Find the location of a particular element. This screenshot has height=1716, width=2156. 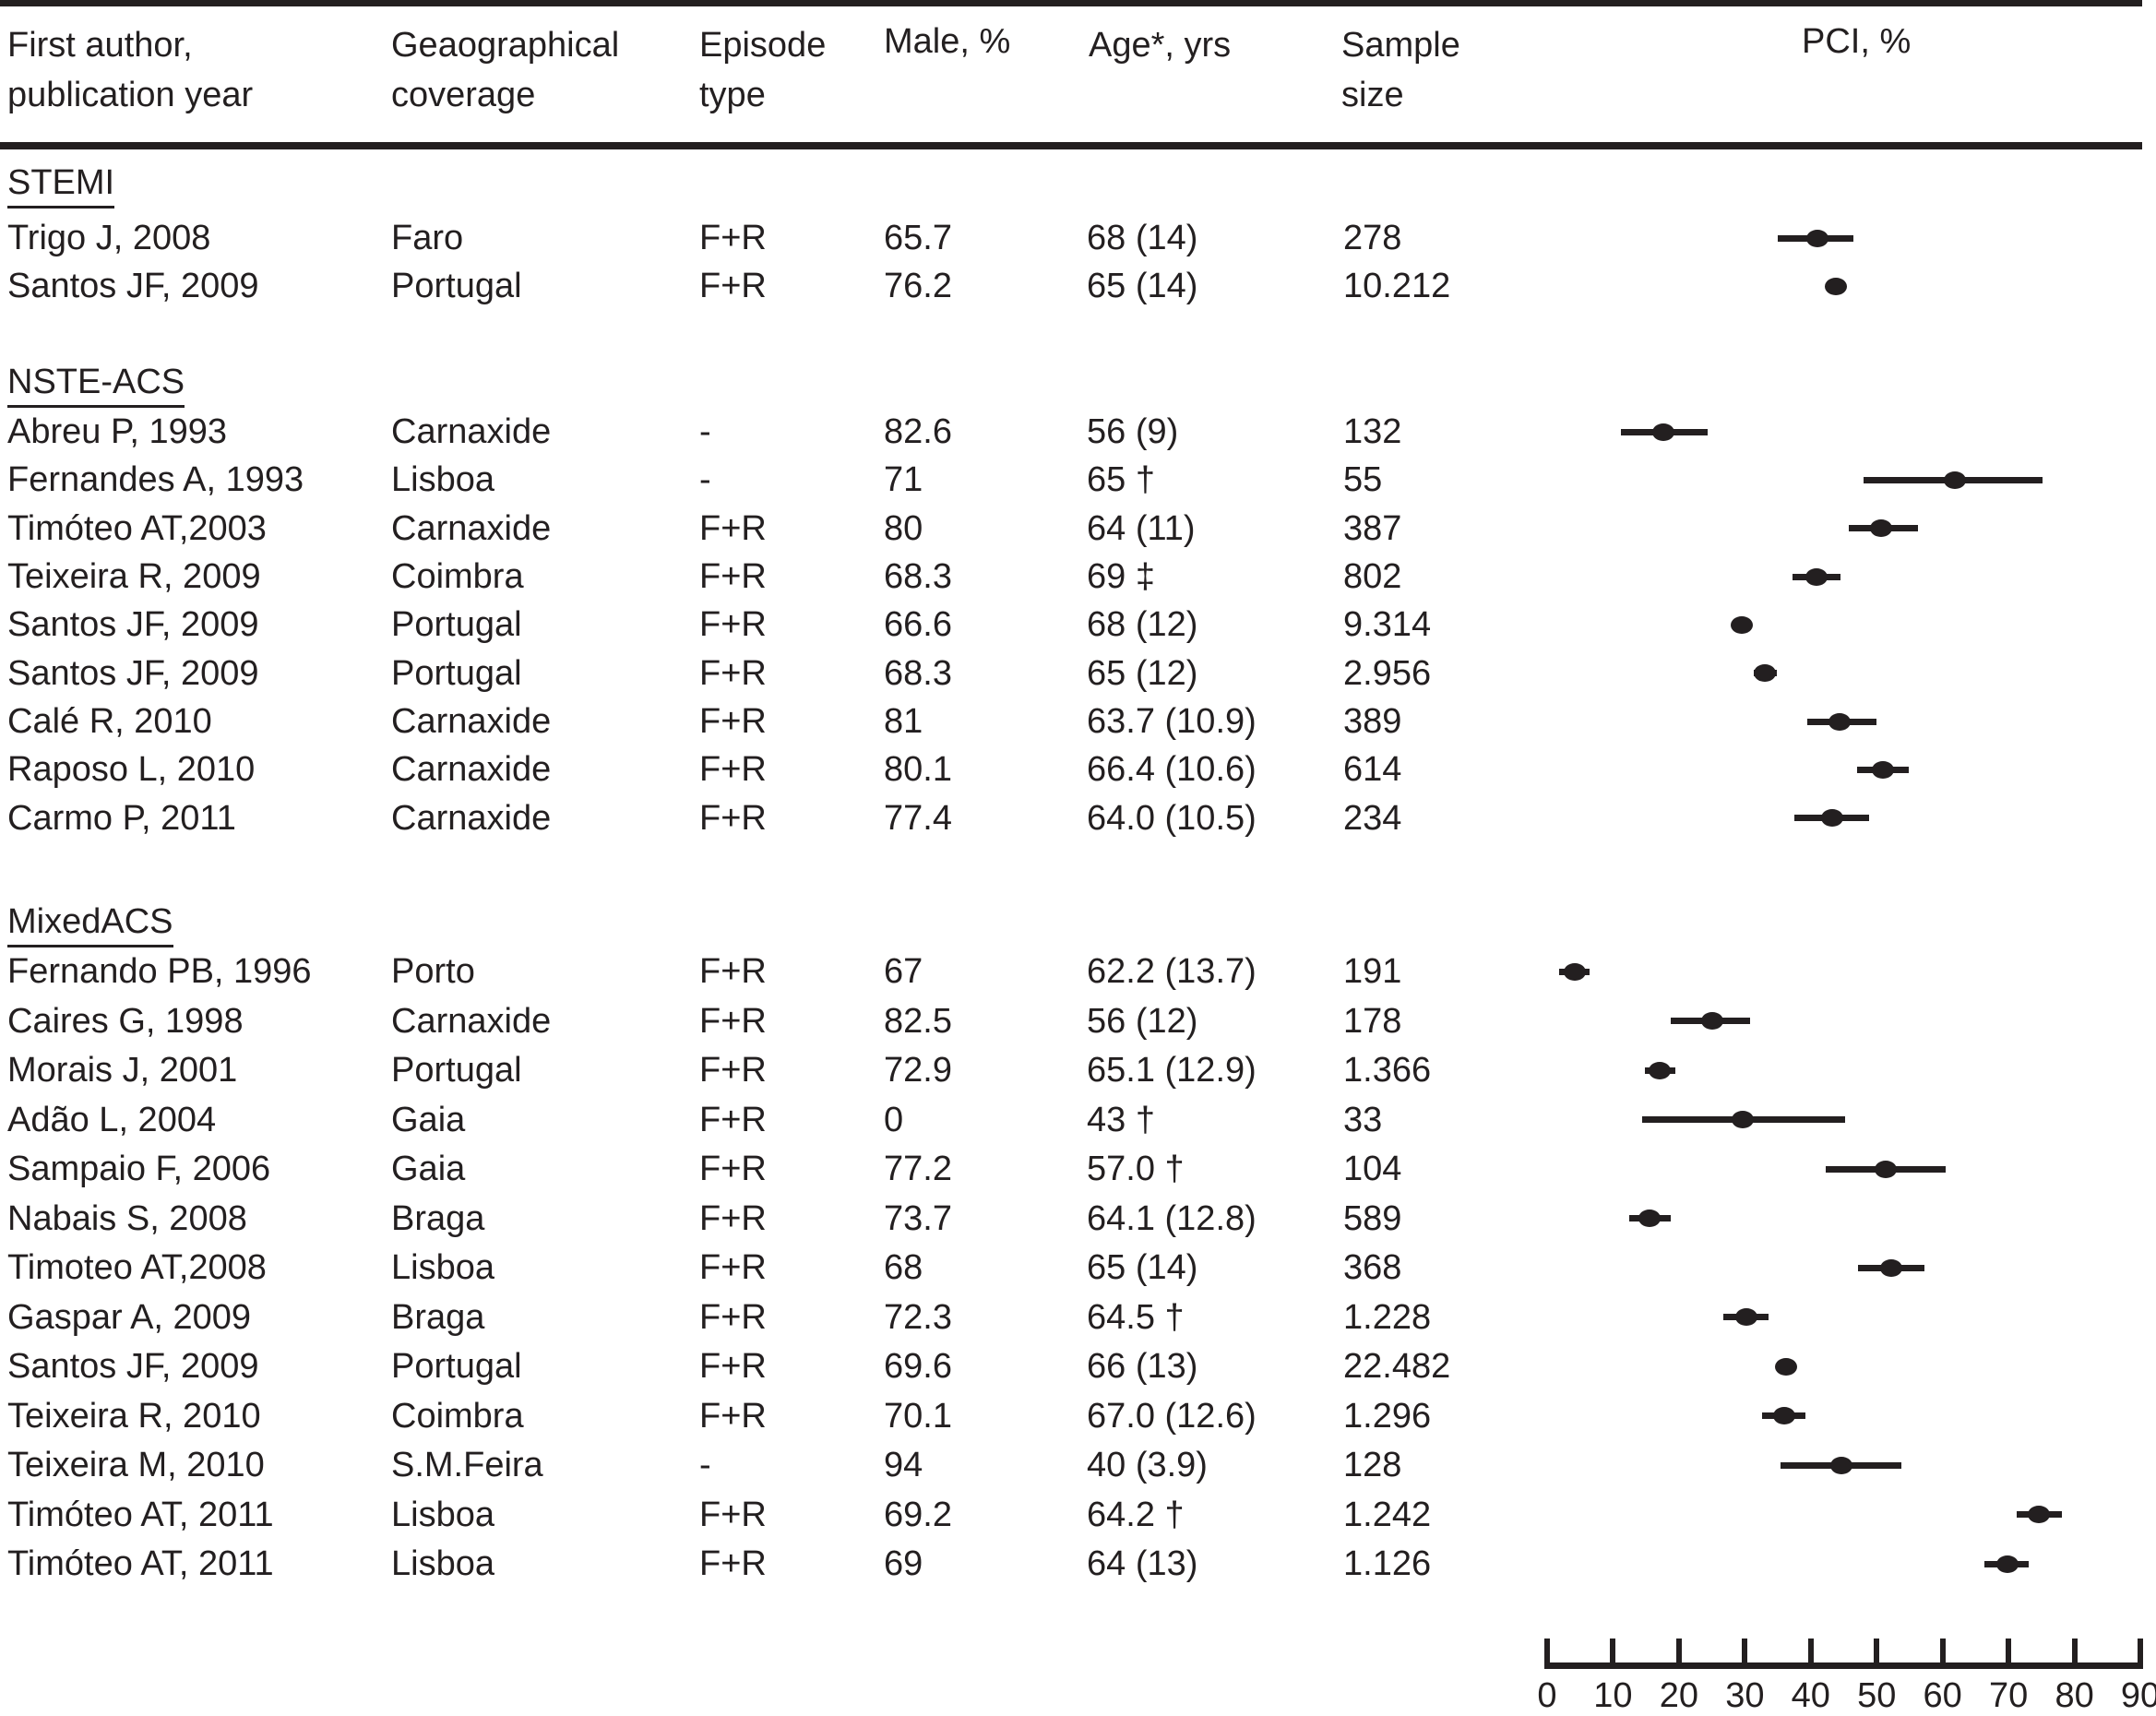

author-cell: Morais J, 2001 is located at coordinates (122, 1070).